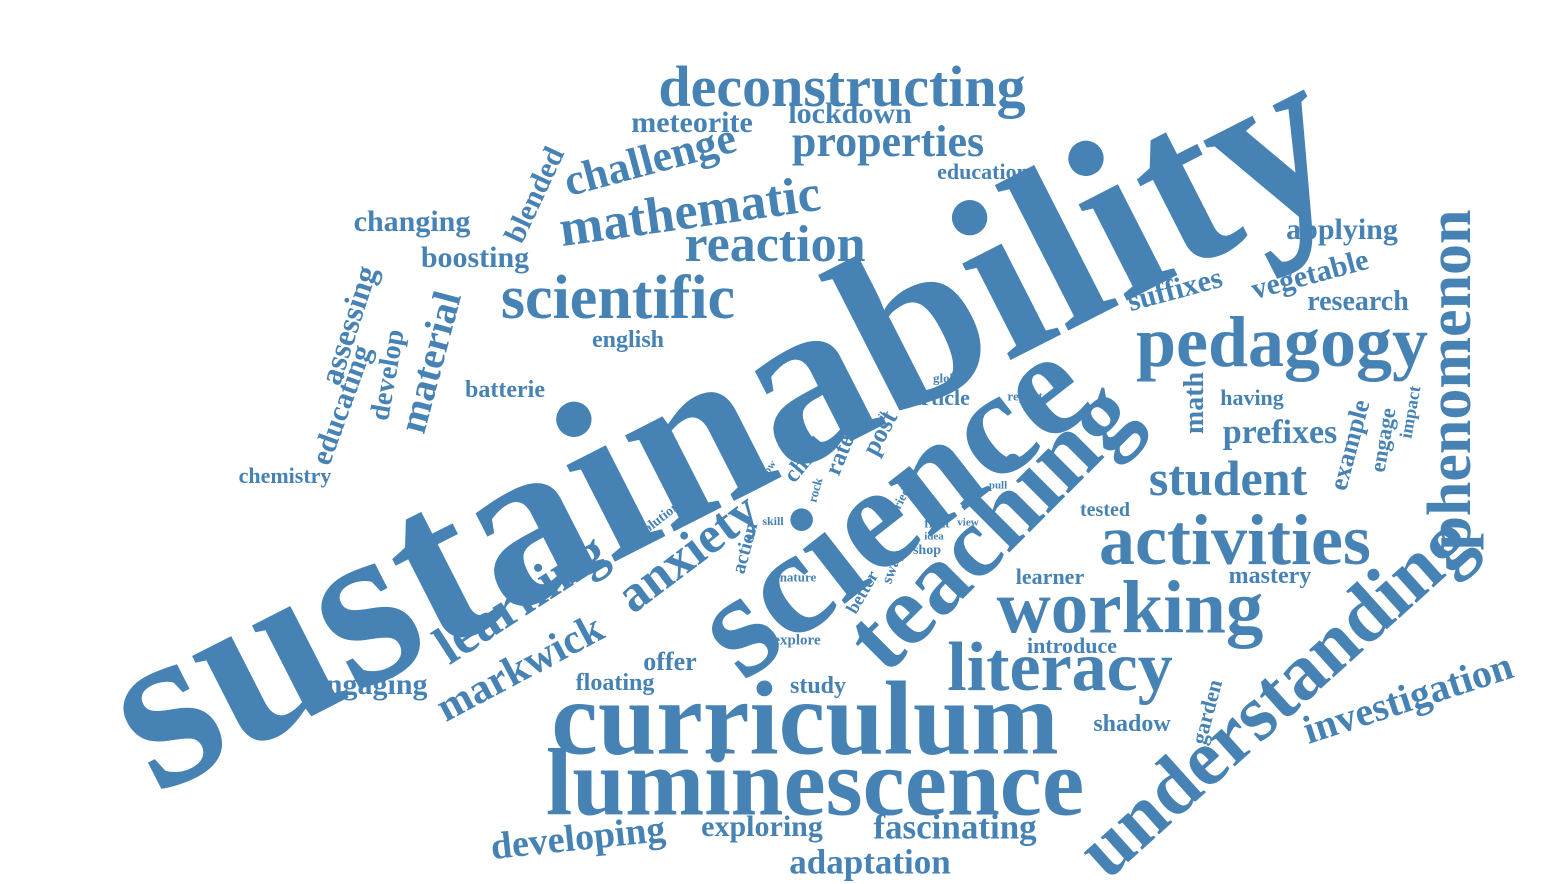  I want to click on word-applying: applying, so click(1342, 230).